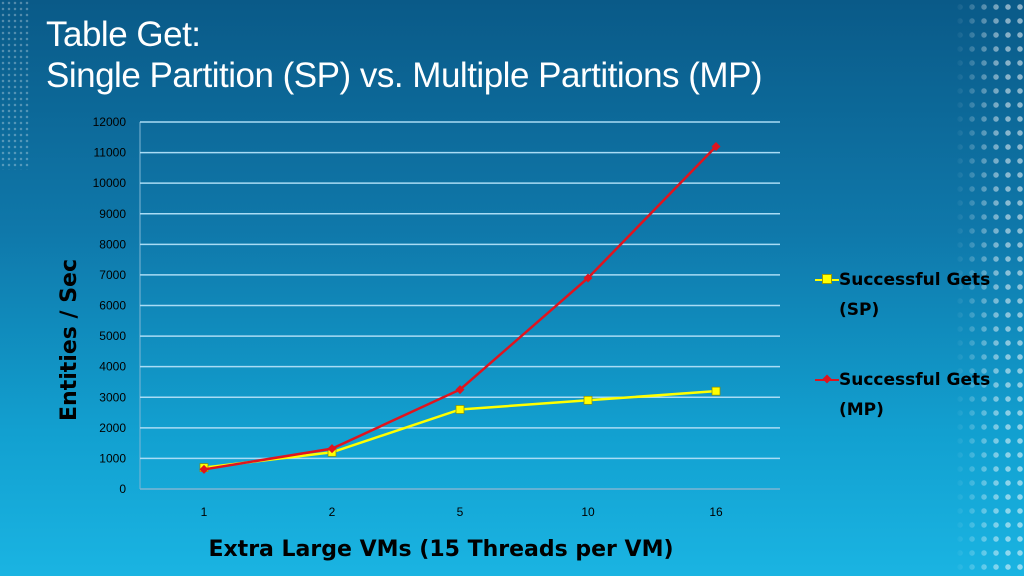  I want to click on y-axis-label: Entities / Sec, so click(69, 340).